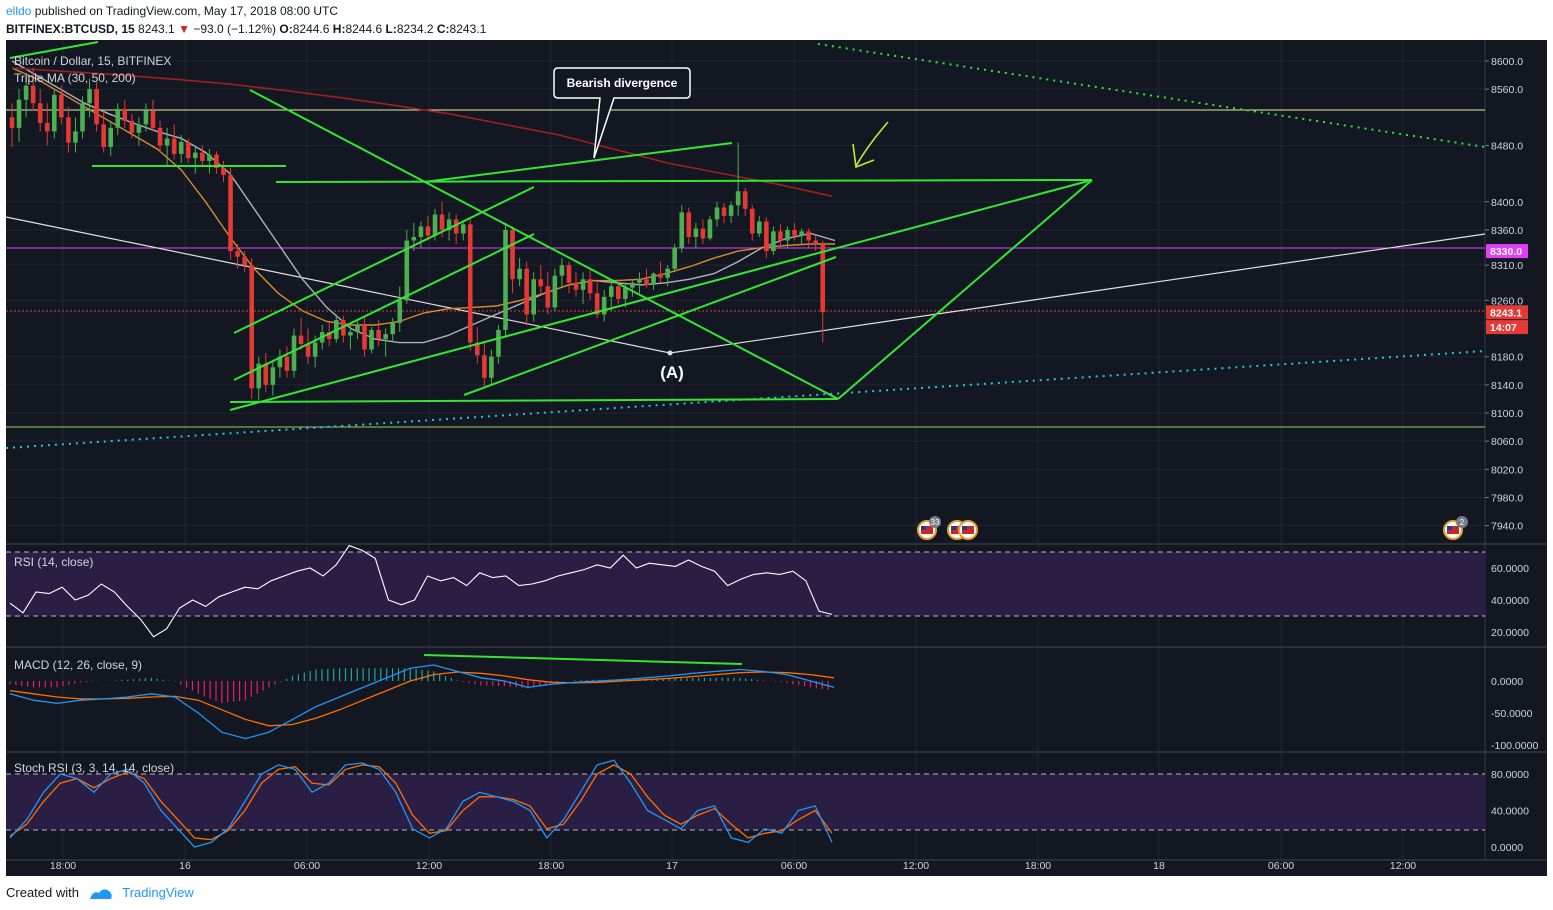 This screenshot has height=910, width=1553. What do you see at coordinates (1510, 775) in the screenshot?
I see `stoch-tick-label: 80.0000` at bounding box center [1510, 775].